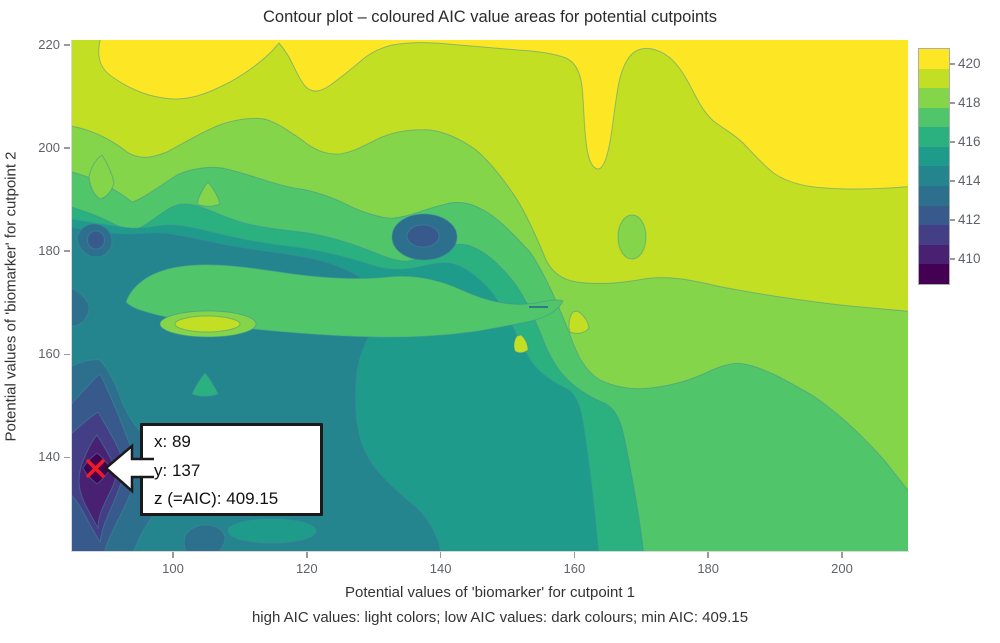  I want to click on y-tick-label: 160, so click(49, 354).